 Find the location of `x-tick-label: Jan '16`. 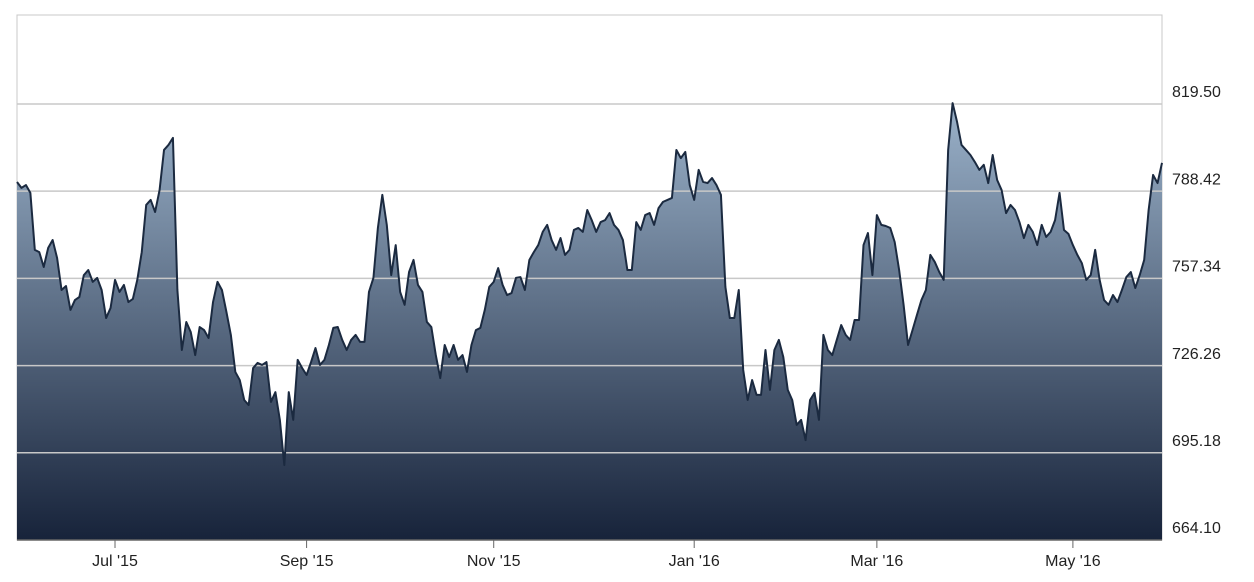

x-tick-label: Jan '16 is located at coordinates (694, 561).